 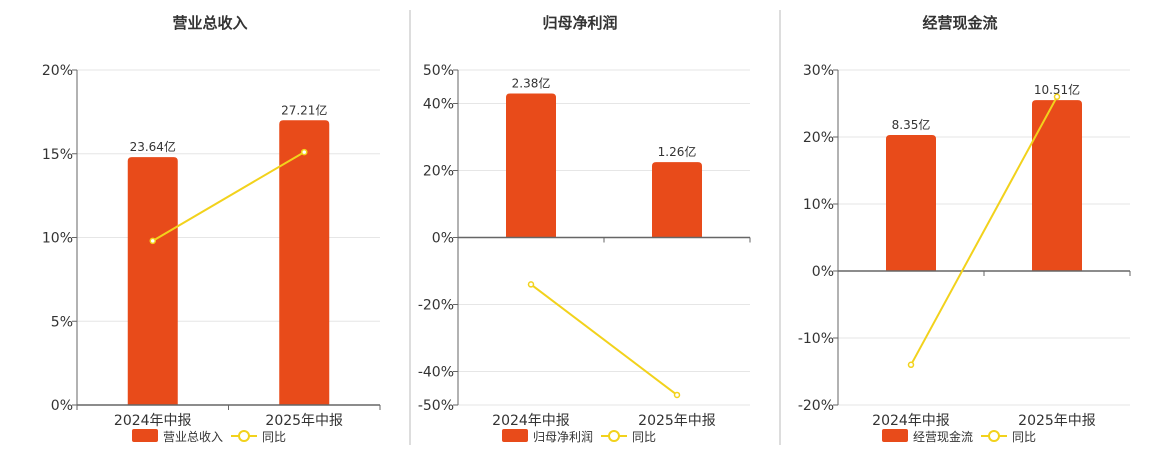 I want to click on bar-data-label: 8.35亿, so click(x=911, y=124).